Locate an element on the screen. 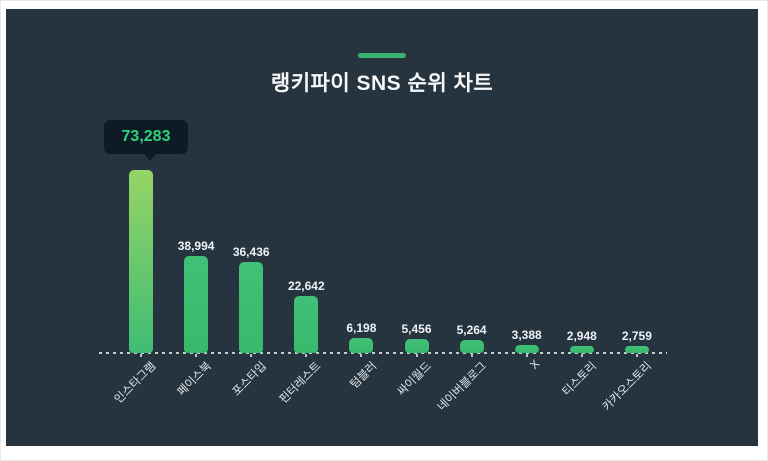 The height and width of the screenshot is (461, 768). x-axis-label: 싸이월드 is located at coordinates (415, 379).